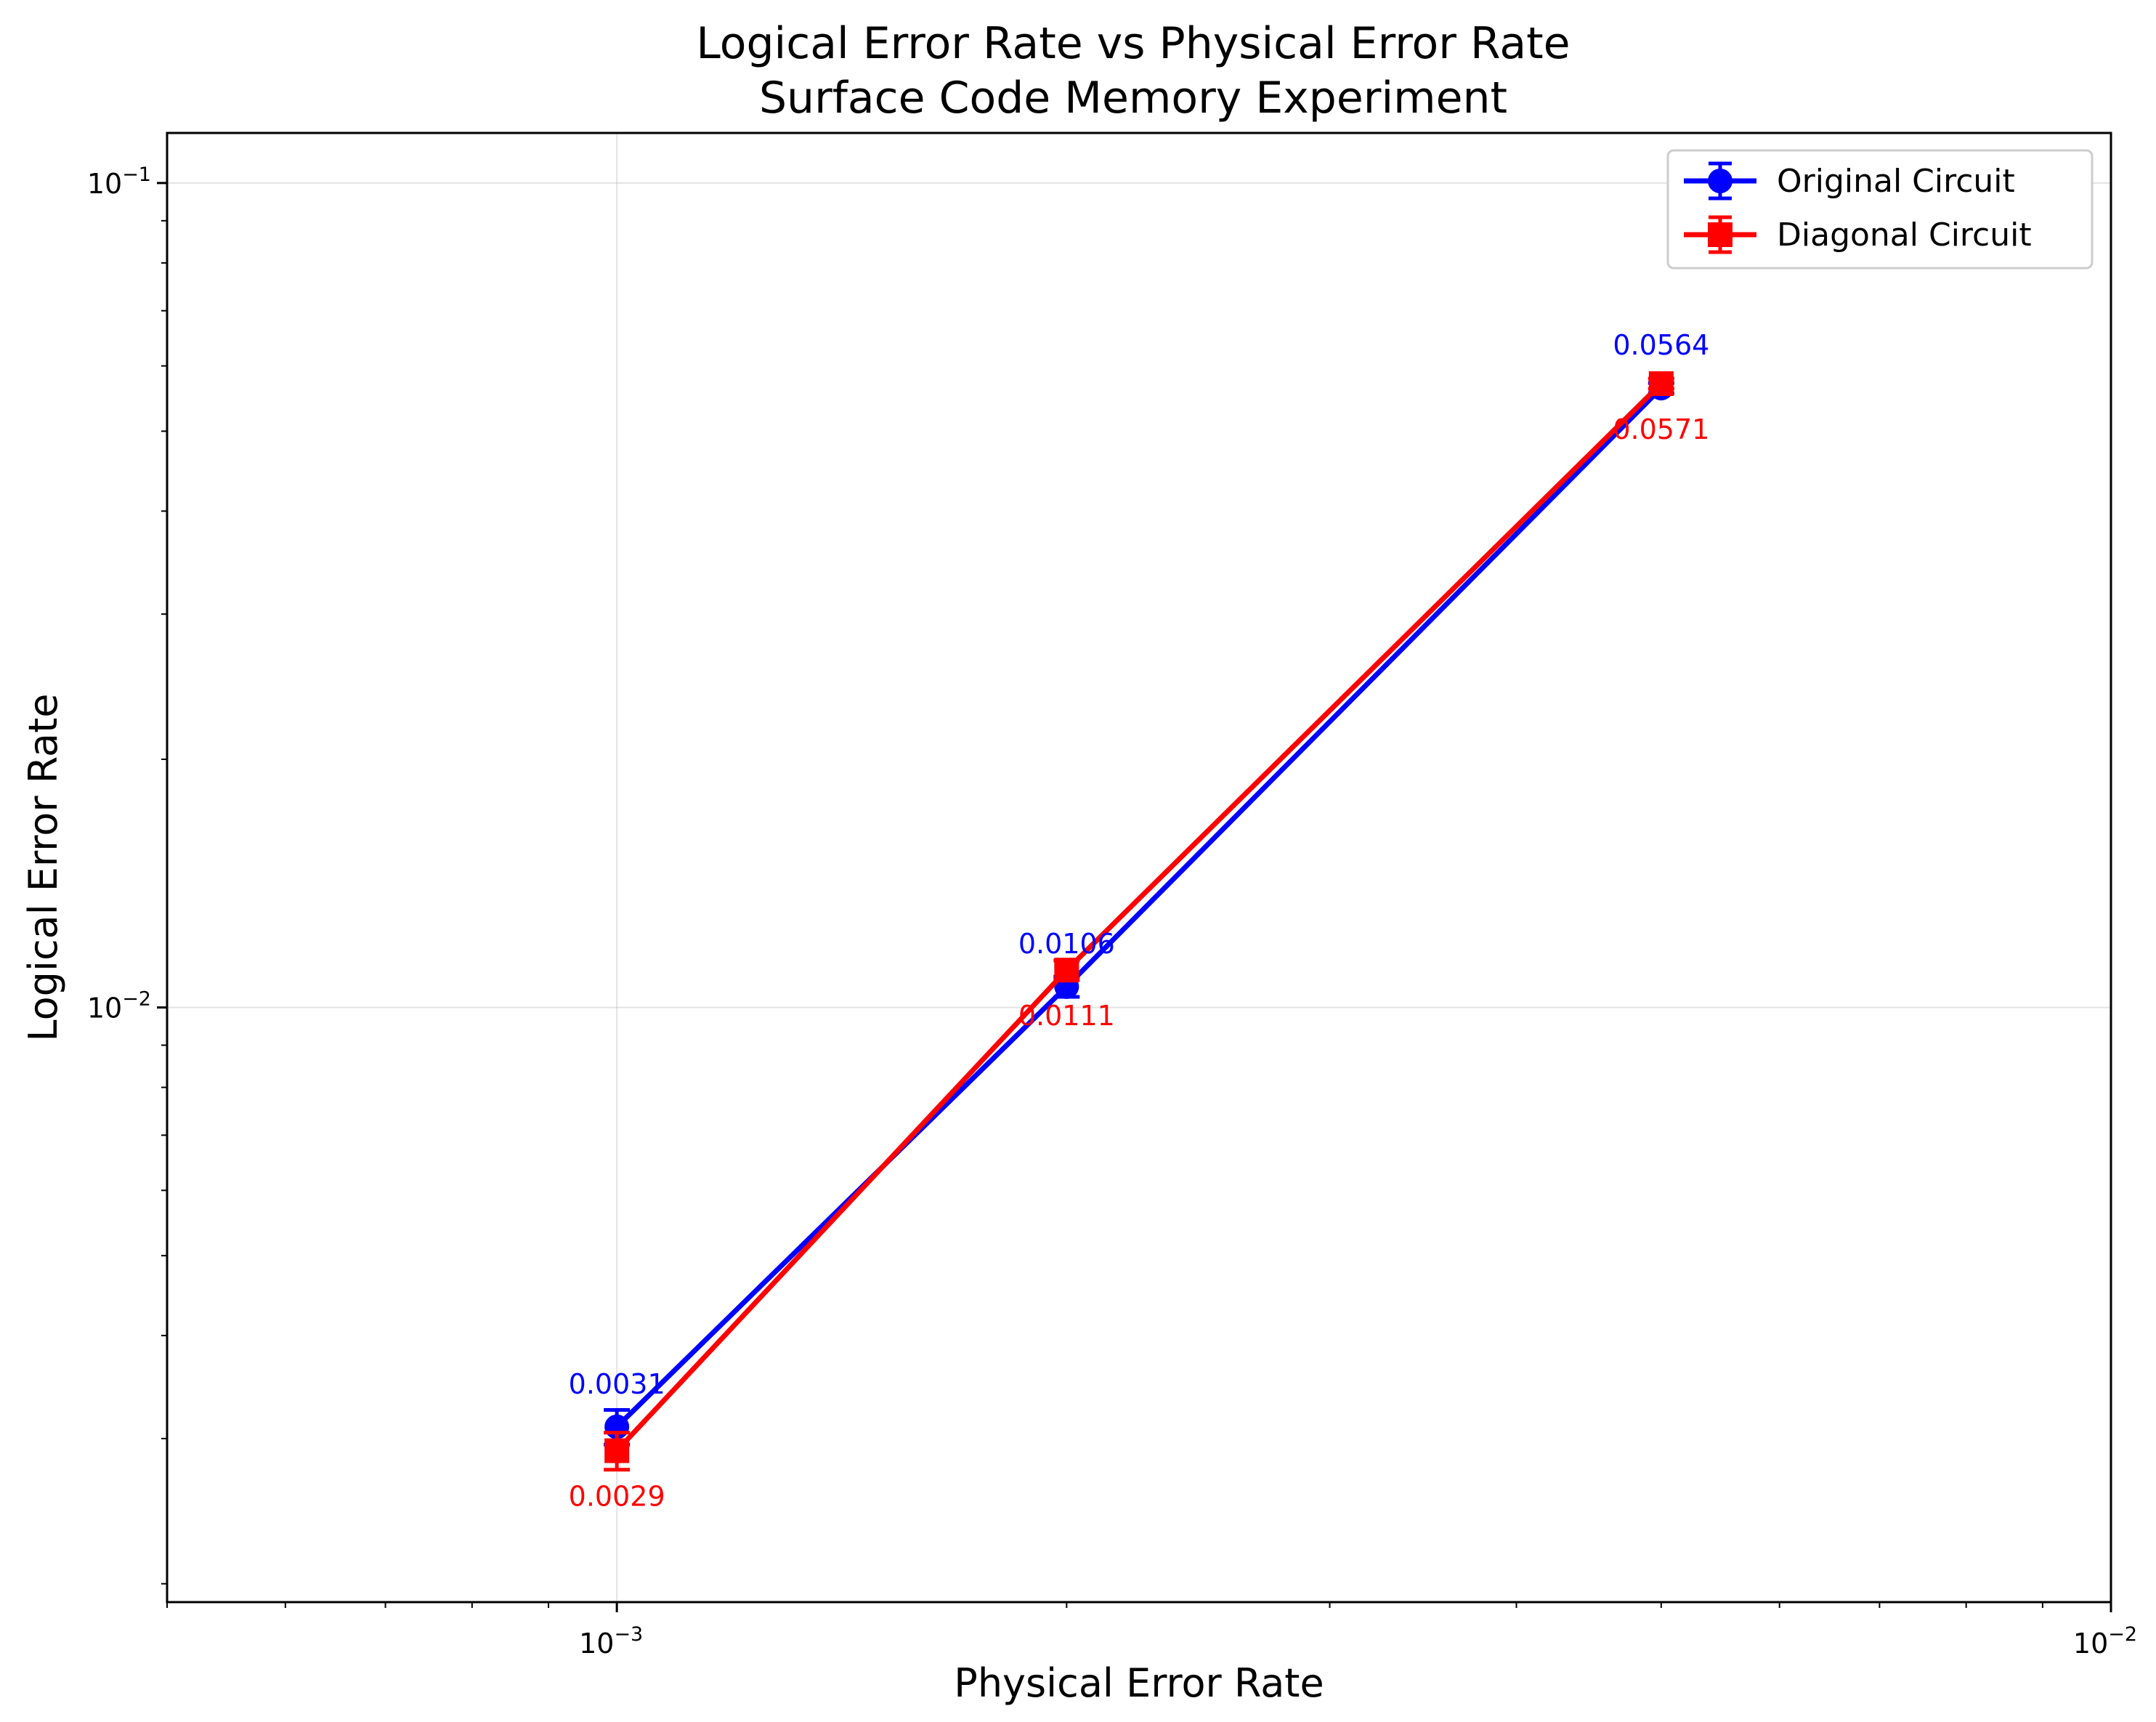 This screenshot has height=1722, width=2156. Describe the element at coordinates (1661, 345) in the screenshot. I see `data-label: 0.0564` at that location.